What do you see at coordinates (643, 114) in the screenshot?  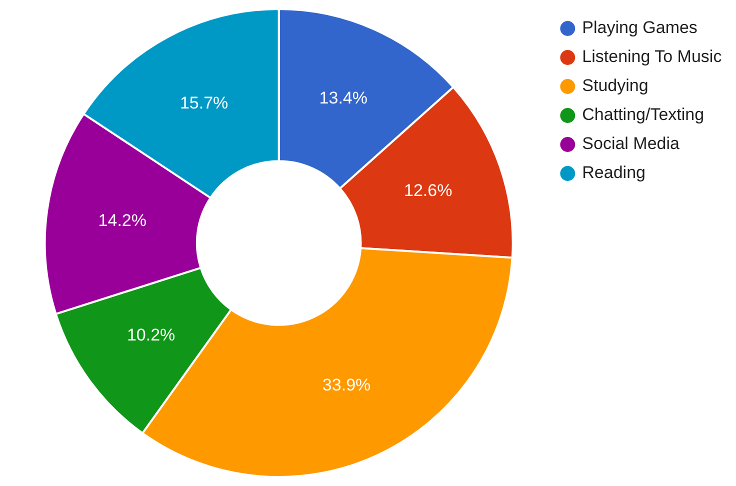 I see `legend-label: Chatting/Texting` at bounding box center [643, 114].